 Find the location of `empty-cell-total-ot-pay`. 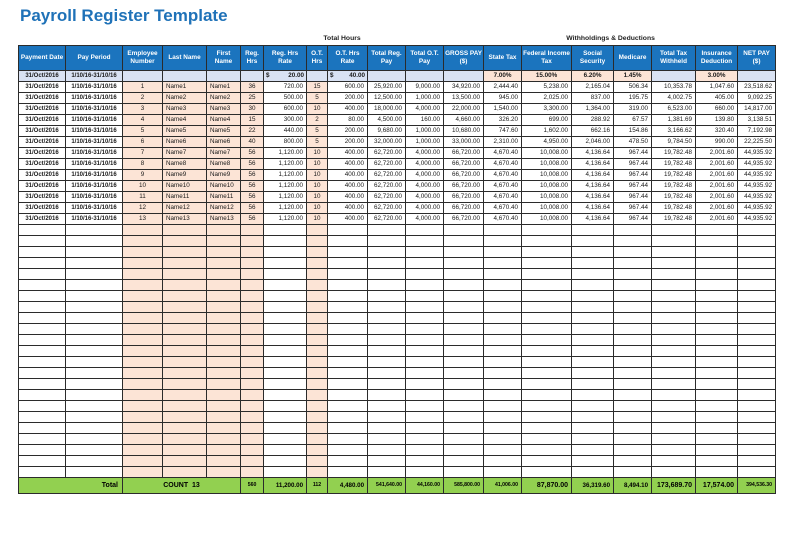

empty-cell-total-ot-pay is located at coordinates (425, 383).